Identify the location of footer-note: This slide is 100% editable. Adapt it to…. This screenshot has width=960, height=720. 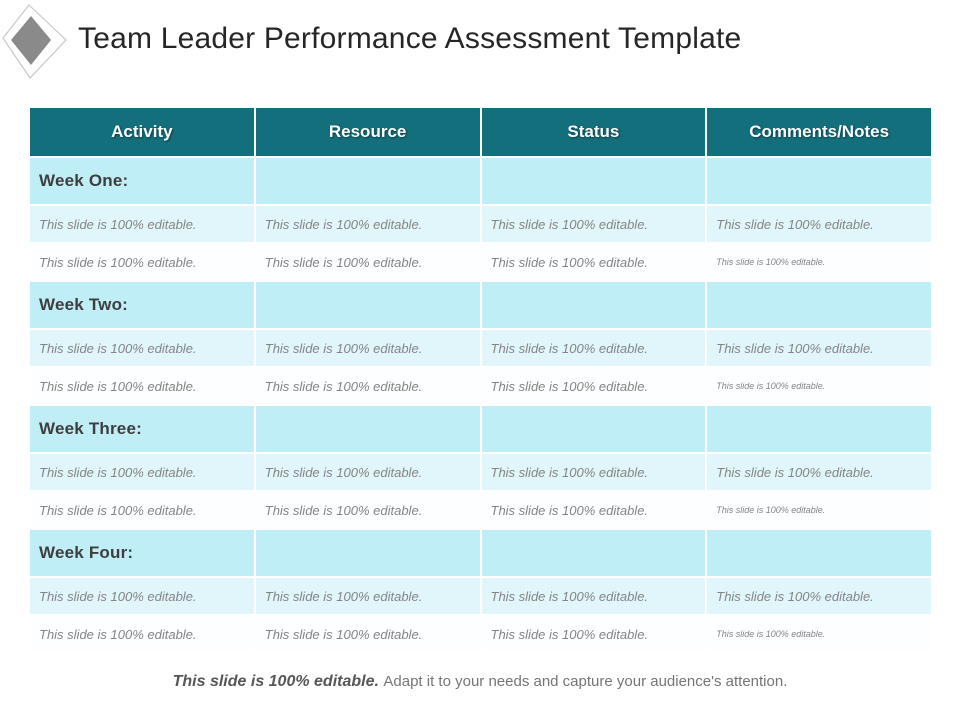
(480, 682).